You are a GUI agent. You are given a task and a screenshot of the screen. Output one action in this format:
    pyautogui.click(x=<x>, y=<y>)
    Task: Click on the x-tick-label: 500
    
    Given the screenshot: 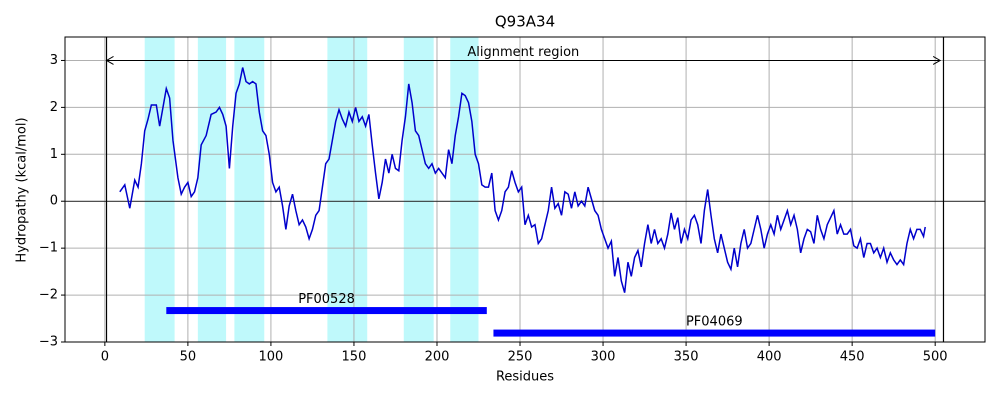 What is the action you would take?
    pyautogui.click(x=935, y=357)
    